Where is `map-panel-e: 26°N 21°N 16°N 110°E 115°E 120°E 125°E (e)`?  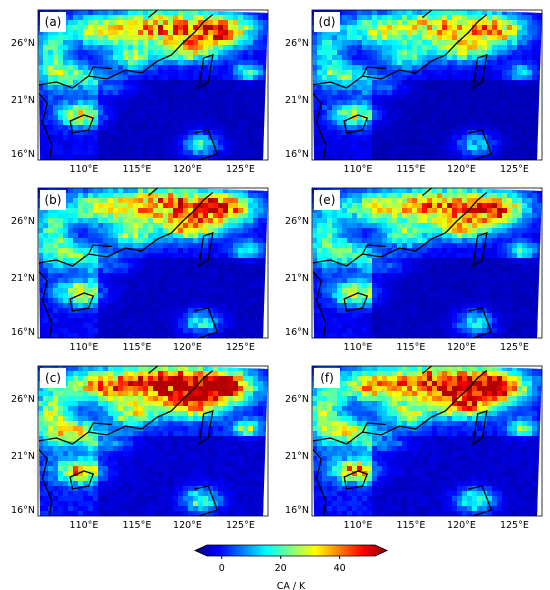 map-panel-e: 26°N 21°N 16°N 110°E 115°E 120°E 125°E (e) is located at coordinates (414, 270).